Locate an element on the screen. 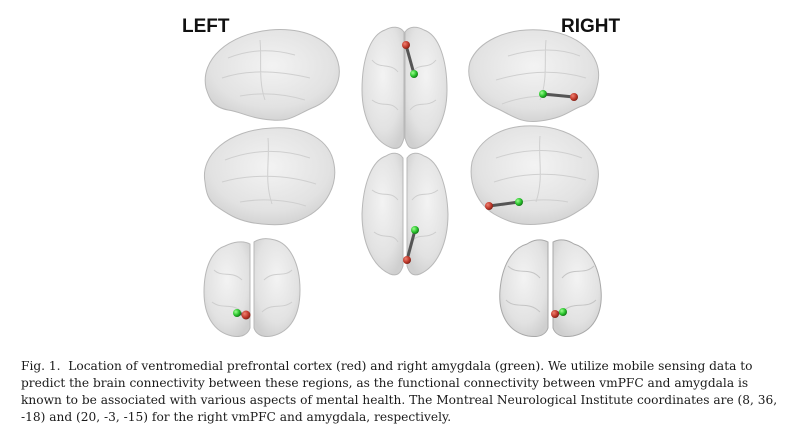  right-label: RIGHT is located at coordinates (591, 26).